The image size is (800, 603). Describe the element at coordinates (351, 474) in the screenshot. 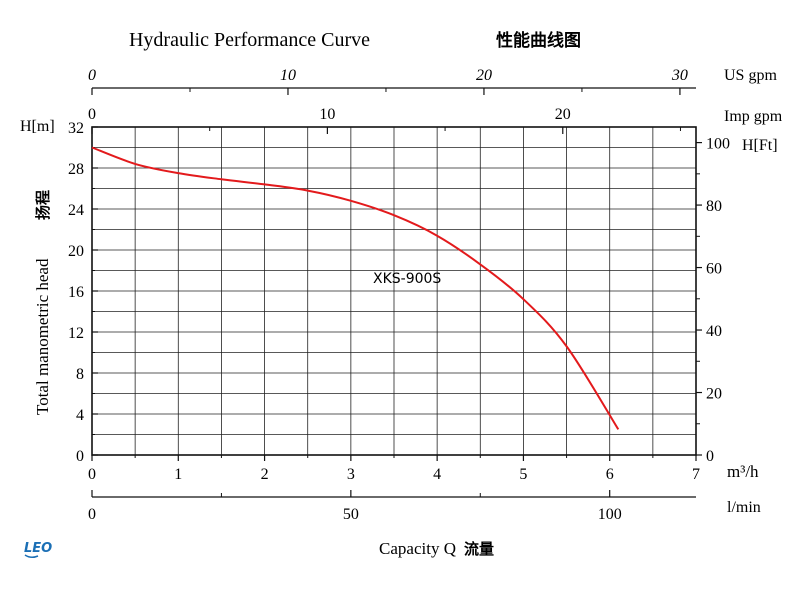

I see `x-tick-label: 3` at that location.